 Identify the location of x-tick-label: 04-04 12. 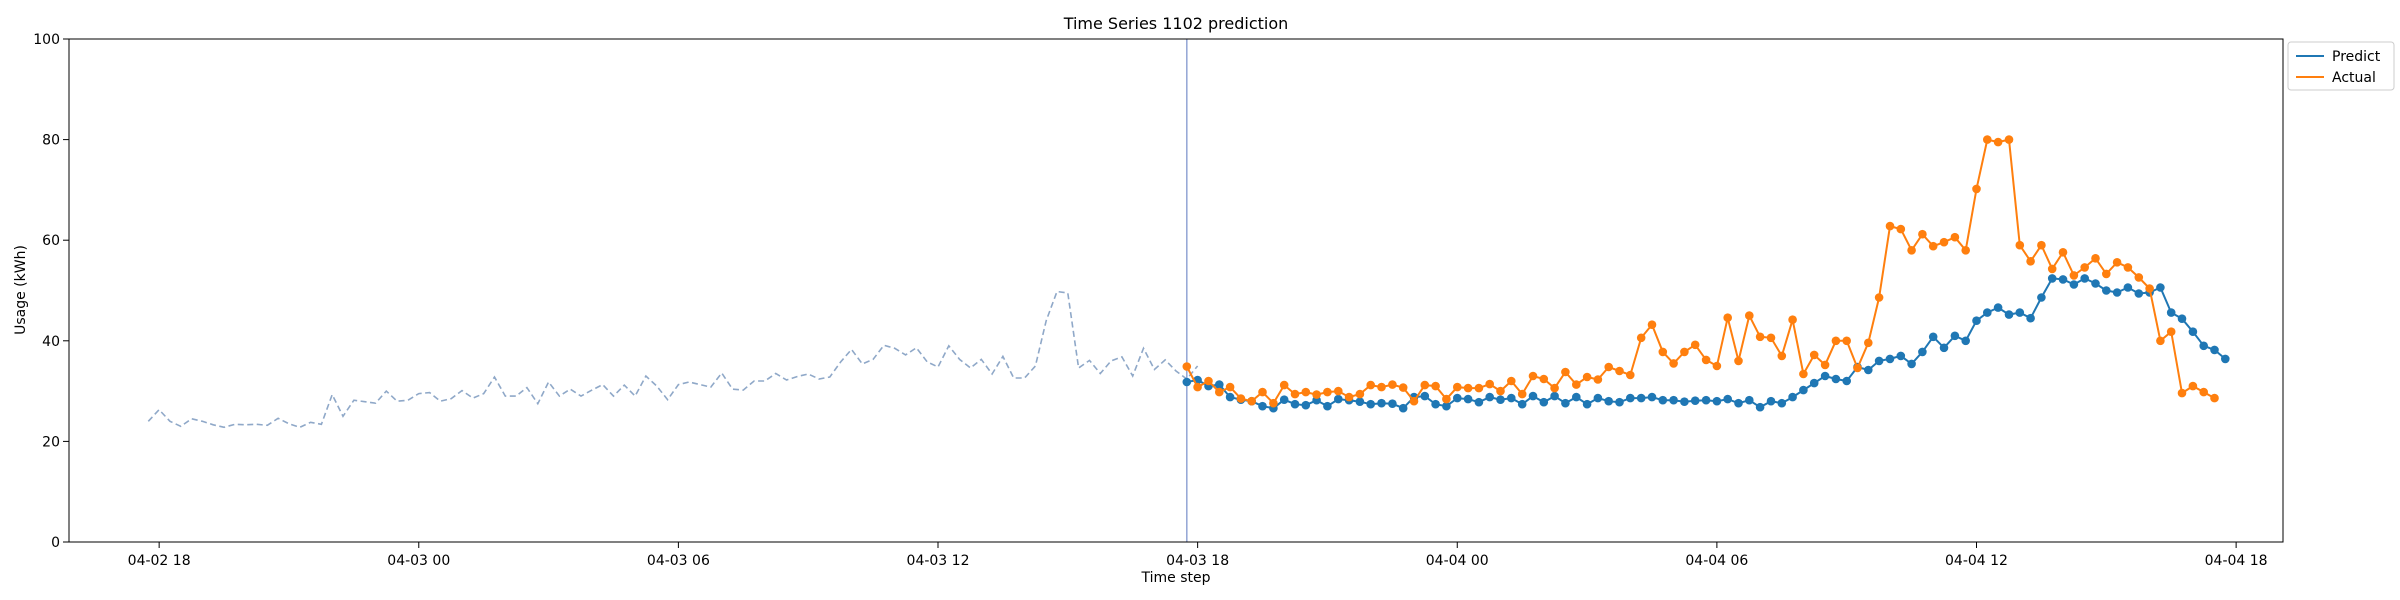
(1976, 561).